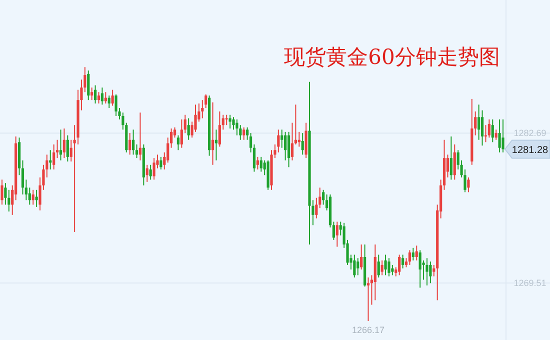 The image size is (550, 340). What do you see at coordinates (530, 150) in the screenshot?
I see `text: 1281.28` at bounding box center [530, 150].